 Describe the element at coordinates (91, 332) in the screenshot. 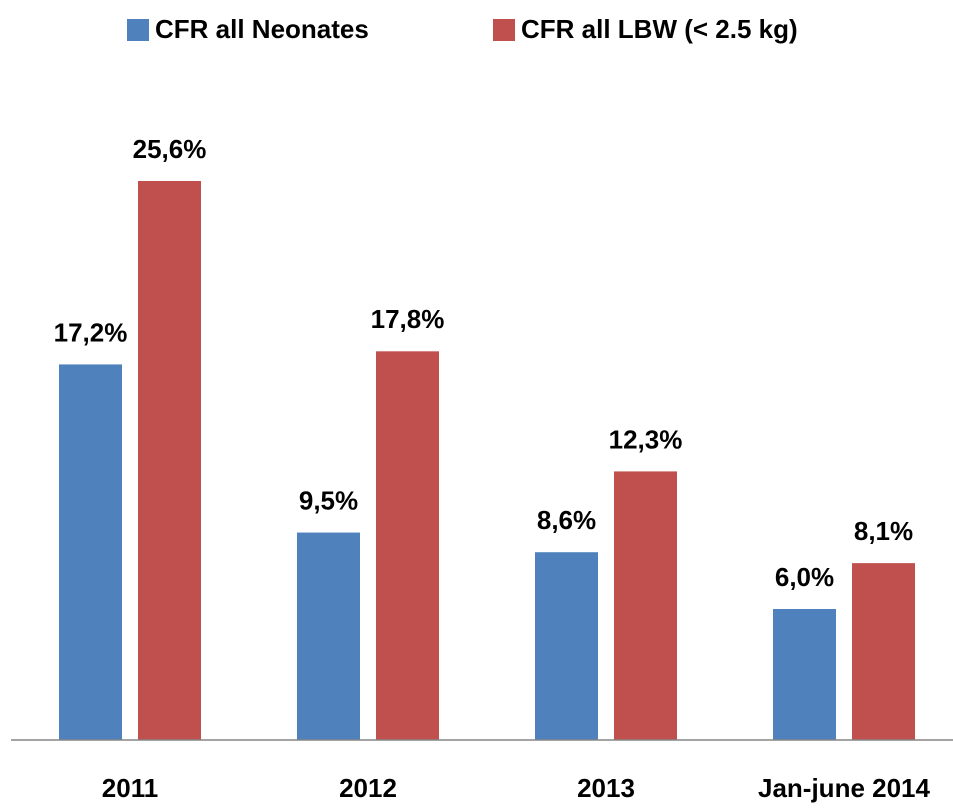

I see `value-label: 17,2%` at that location.